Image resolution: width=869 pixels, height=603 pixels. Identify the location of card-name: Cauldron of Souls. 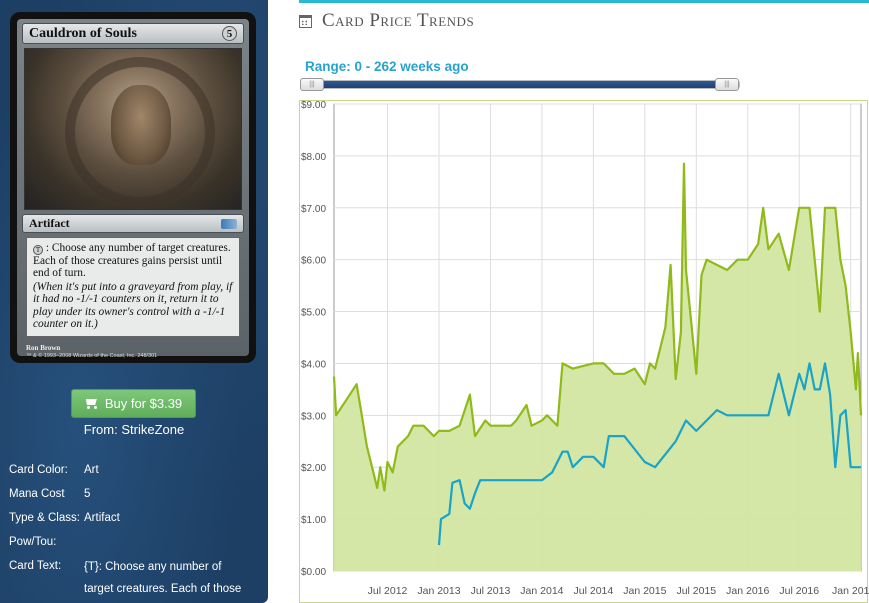
(83, 33).